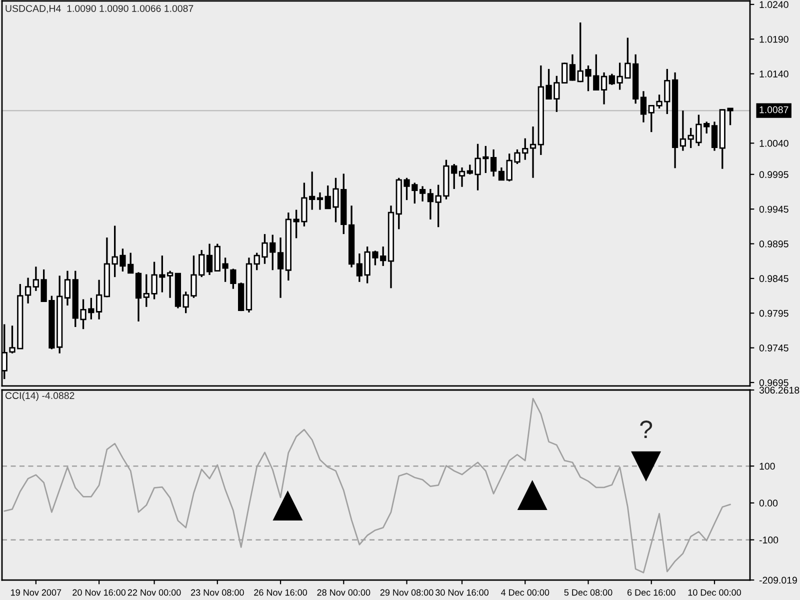  I want to click on x-tick-label: 6 Dec 16:00, so click(651, 592).